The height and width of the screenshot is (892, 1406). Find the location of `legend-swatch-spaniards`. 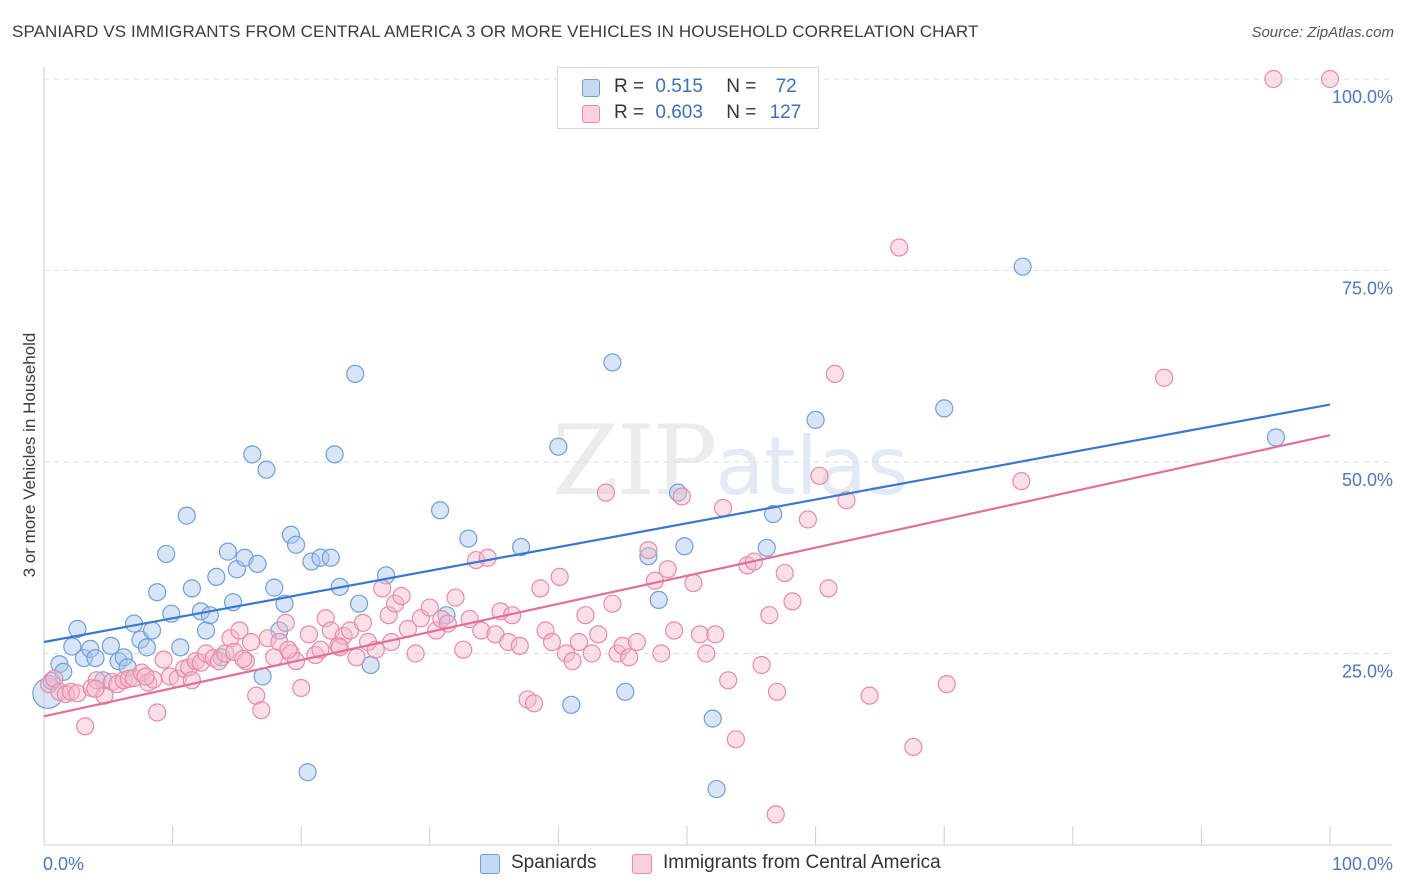

legend-swatch-spaniards is located at coordinates (591, 88).